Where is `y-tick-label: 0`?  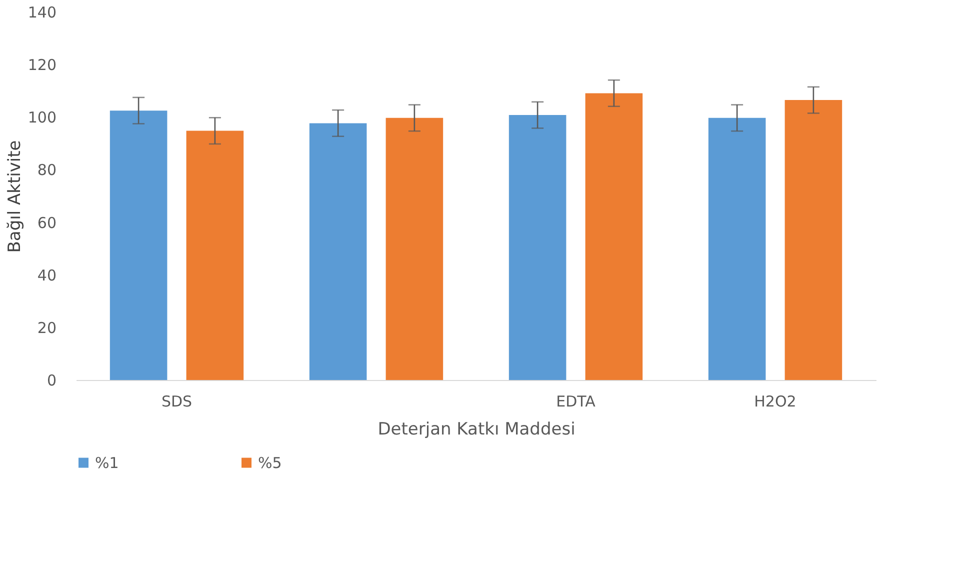 y-tick-label: 0 is located at coordinates (51, 381).